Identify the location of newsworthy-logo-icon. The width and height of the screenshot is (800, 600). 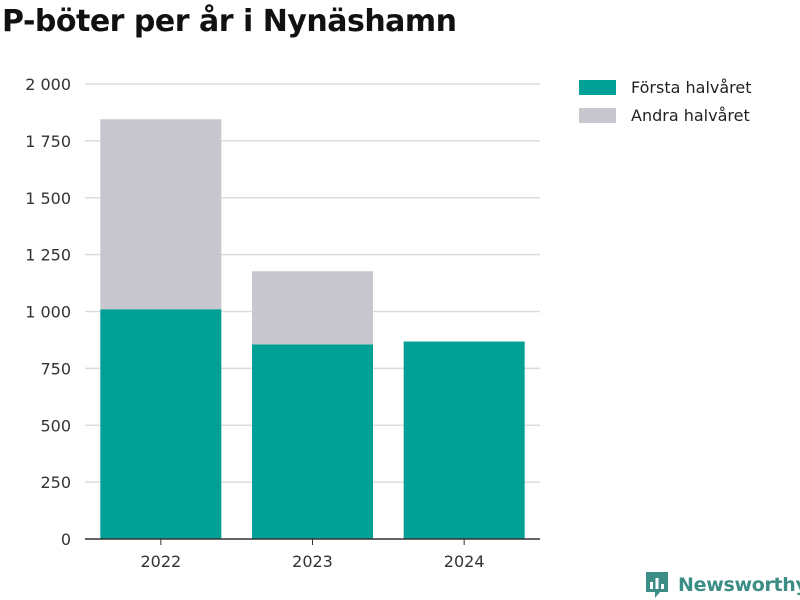
(657, 585).